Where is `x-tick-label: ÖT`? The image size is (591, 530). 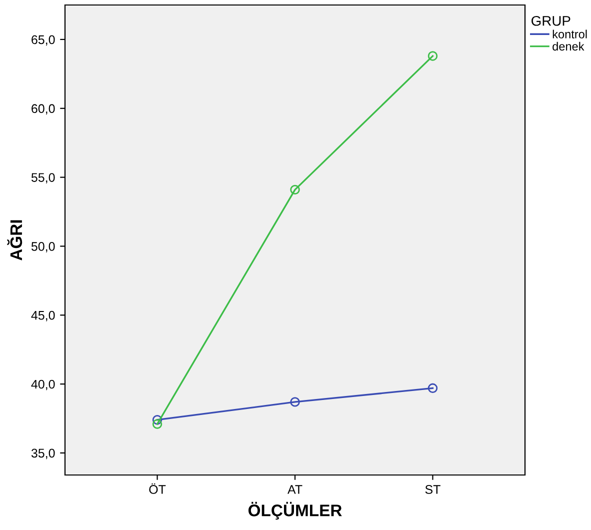 x-tick-label: ÖT is located at coordinates (157, 488).